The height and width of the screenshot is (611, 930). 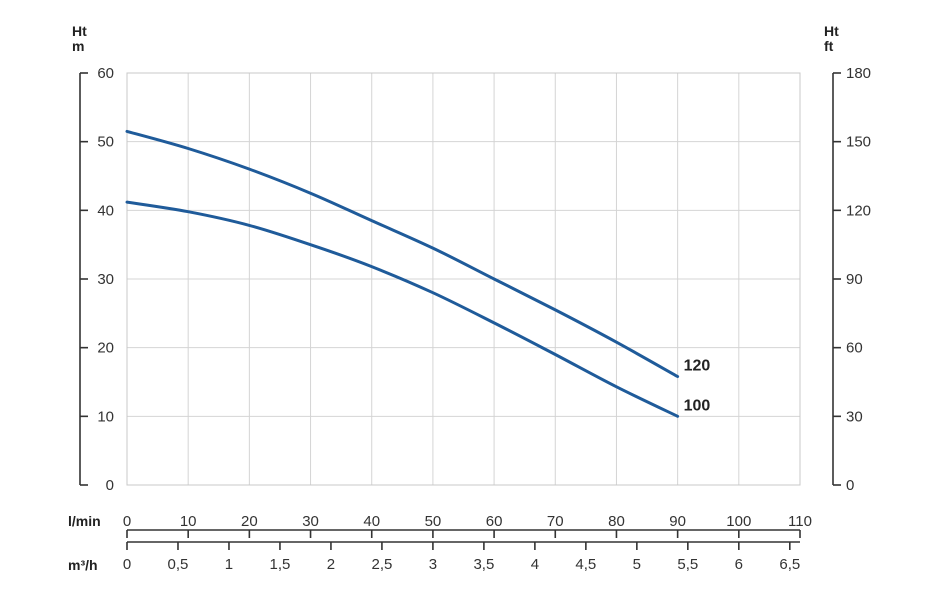 What do you see at coordinates (381, 564) in the screenshot?
I see `x-m3h-tick-label: 2,5` at bounding box center [381, 564].